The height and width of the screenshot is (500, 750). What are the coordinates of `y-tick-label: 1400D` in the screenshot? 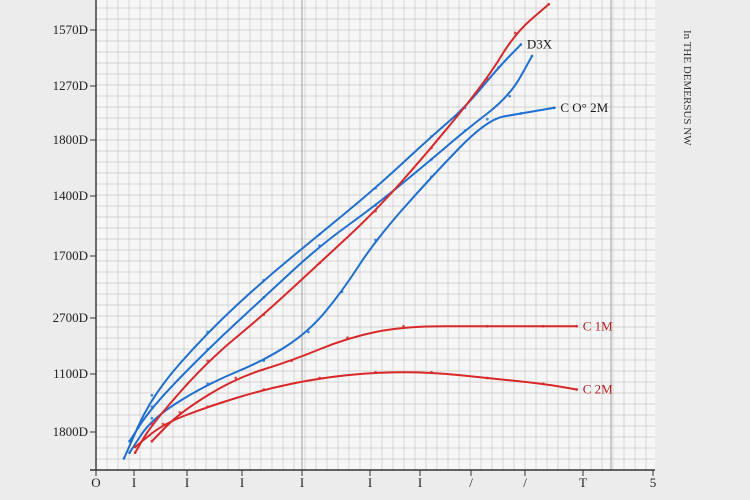 It's located at (70, 195).